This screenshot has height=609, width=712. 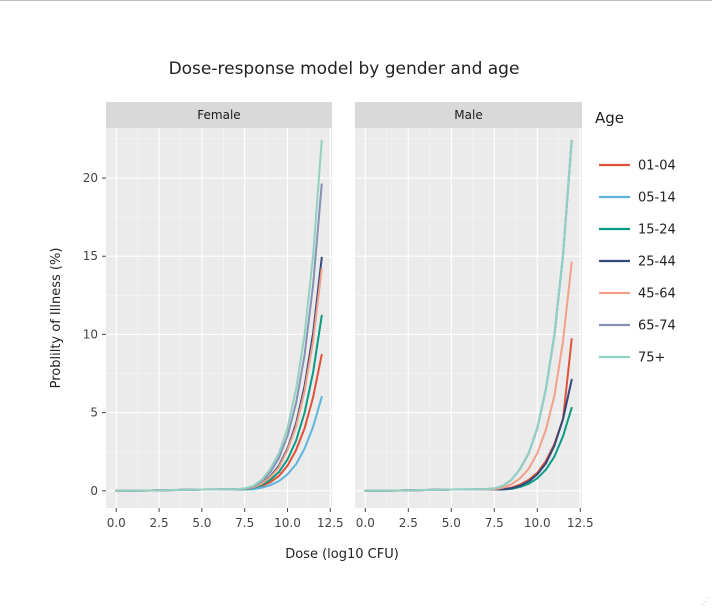 I want to click on y-tick-label: 5, so click(x=94, y=413).